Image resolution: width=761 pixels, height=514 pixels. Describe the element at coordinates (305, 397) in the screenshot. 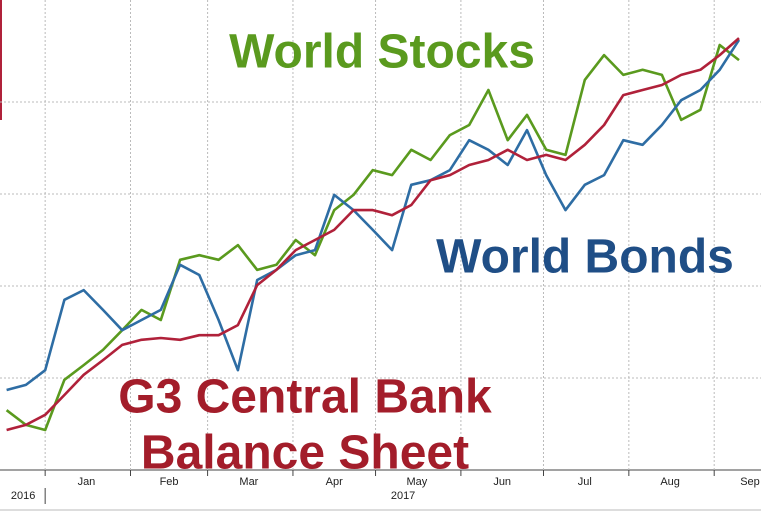

I see `annotation: G3 Central Bank` at that location.